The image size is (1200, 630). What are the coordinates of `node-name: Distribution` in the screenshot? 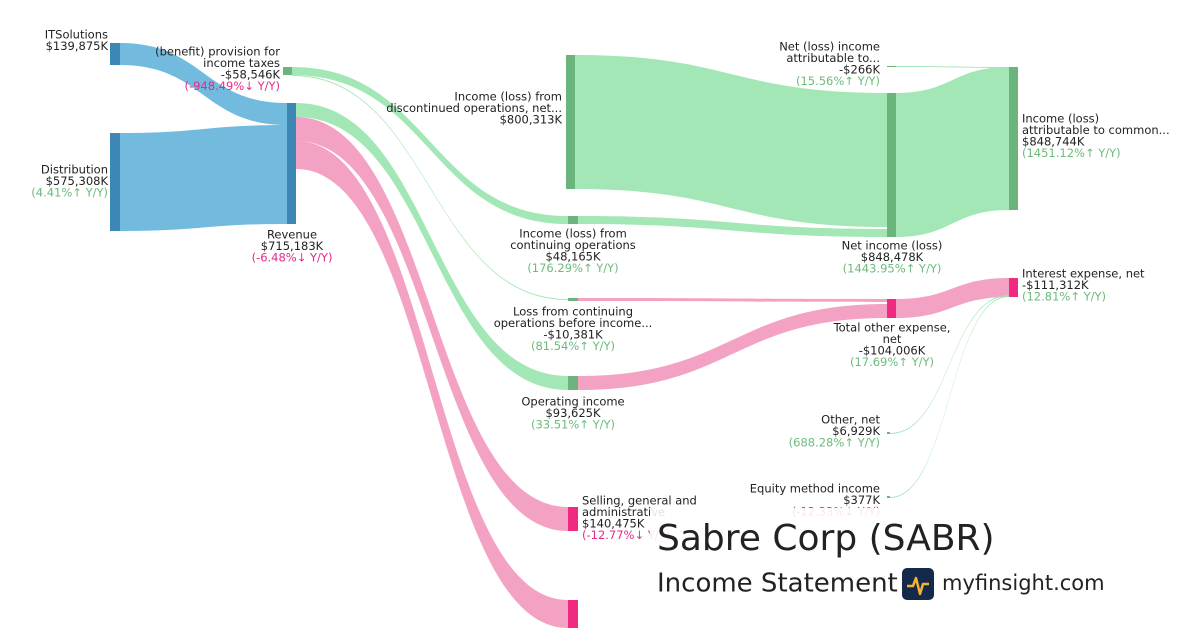 It's located at (74, 170).